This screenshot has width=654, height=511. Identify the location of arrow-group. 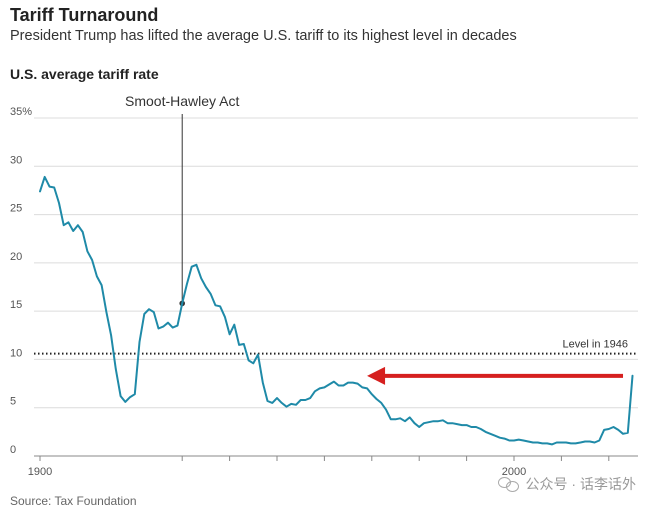
(495, 375).